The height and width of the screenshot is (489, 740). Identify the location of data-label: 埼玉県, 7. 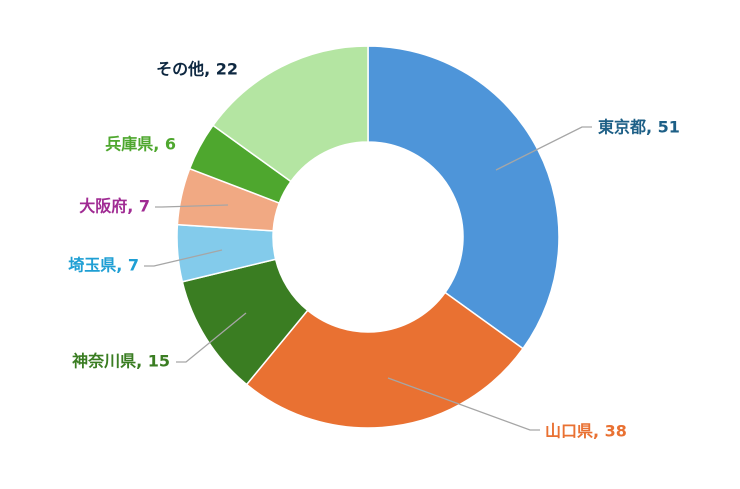
(103, 265).